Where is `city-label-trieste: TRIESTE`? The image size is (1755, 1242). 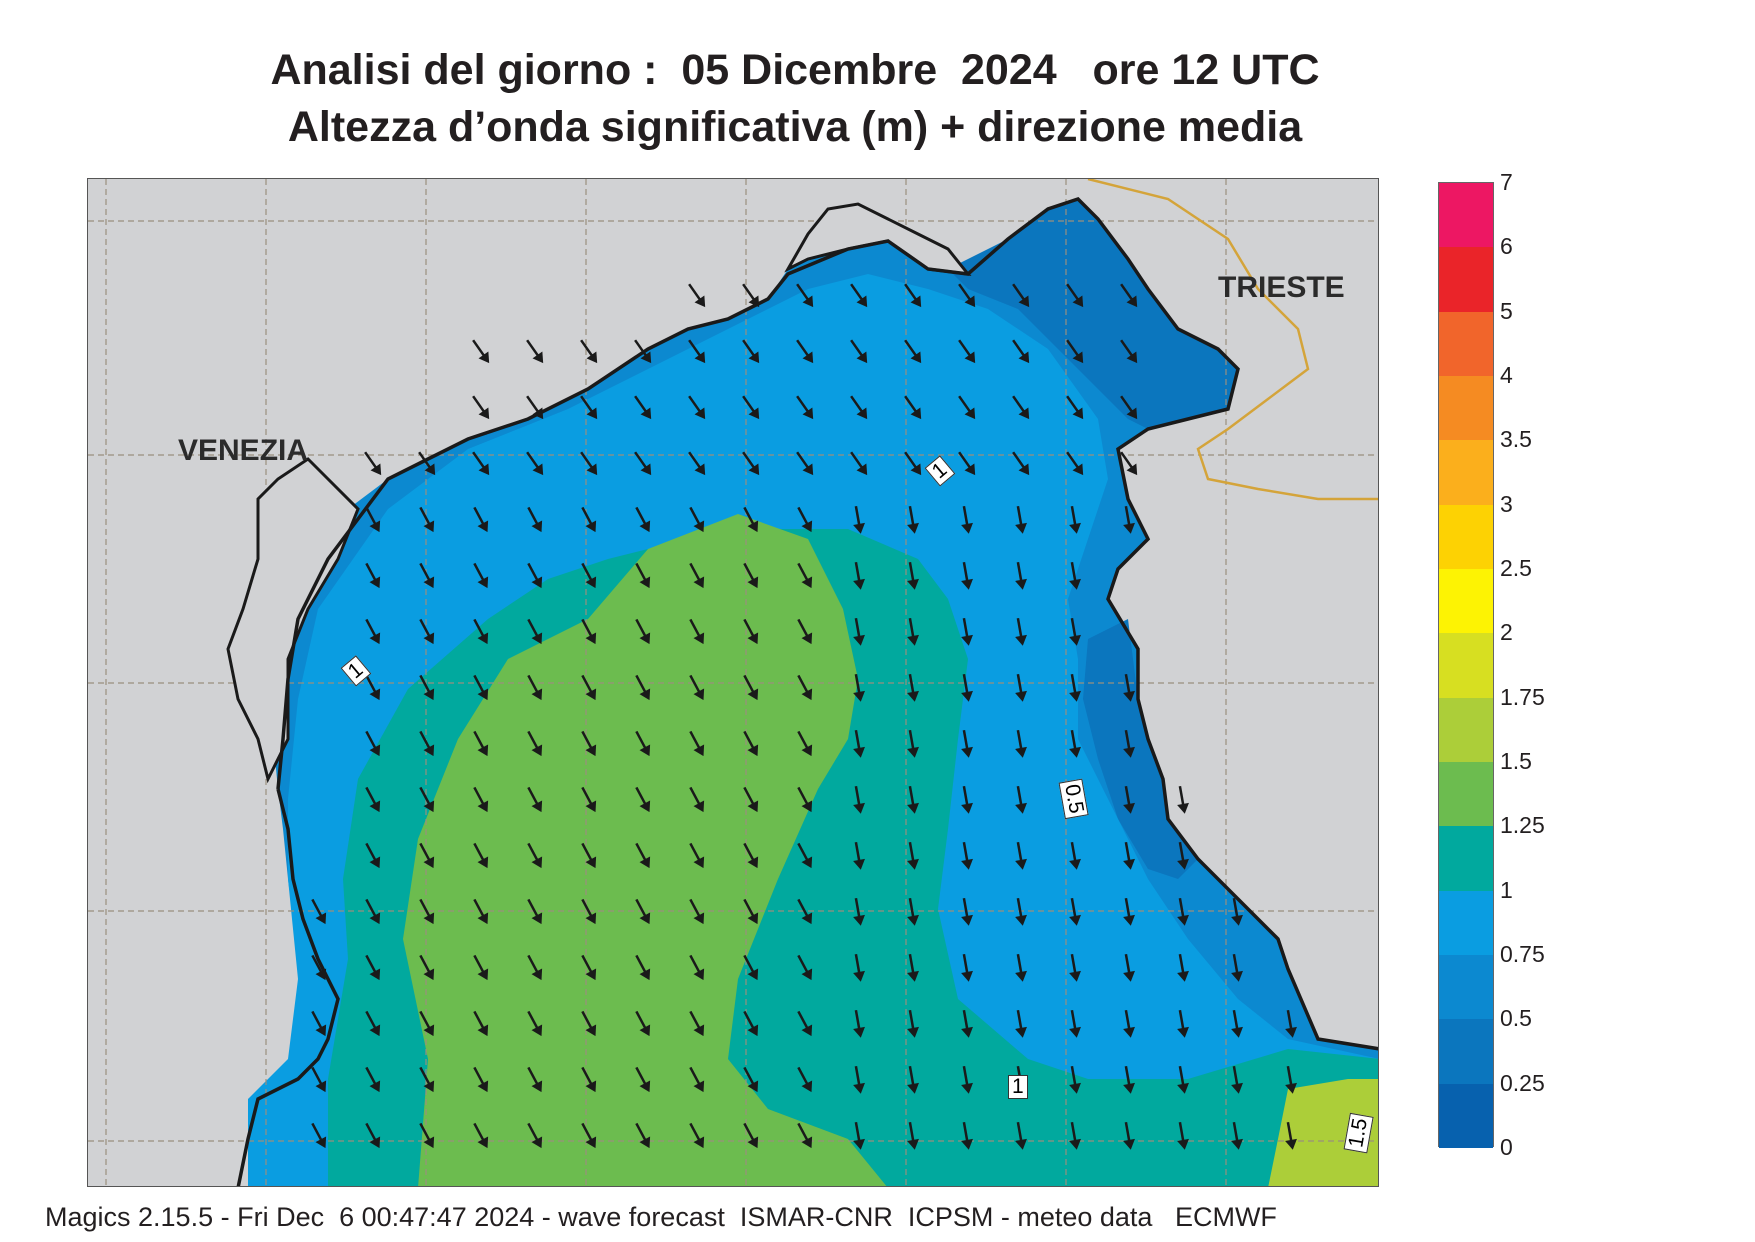 city-label-trieste: TRIESTE is located at coordinates (1281, 287).